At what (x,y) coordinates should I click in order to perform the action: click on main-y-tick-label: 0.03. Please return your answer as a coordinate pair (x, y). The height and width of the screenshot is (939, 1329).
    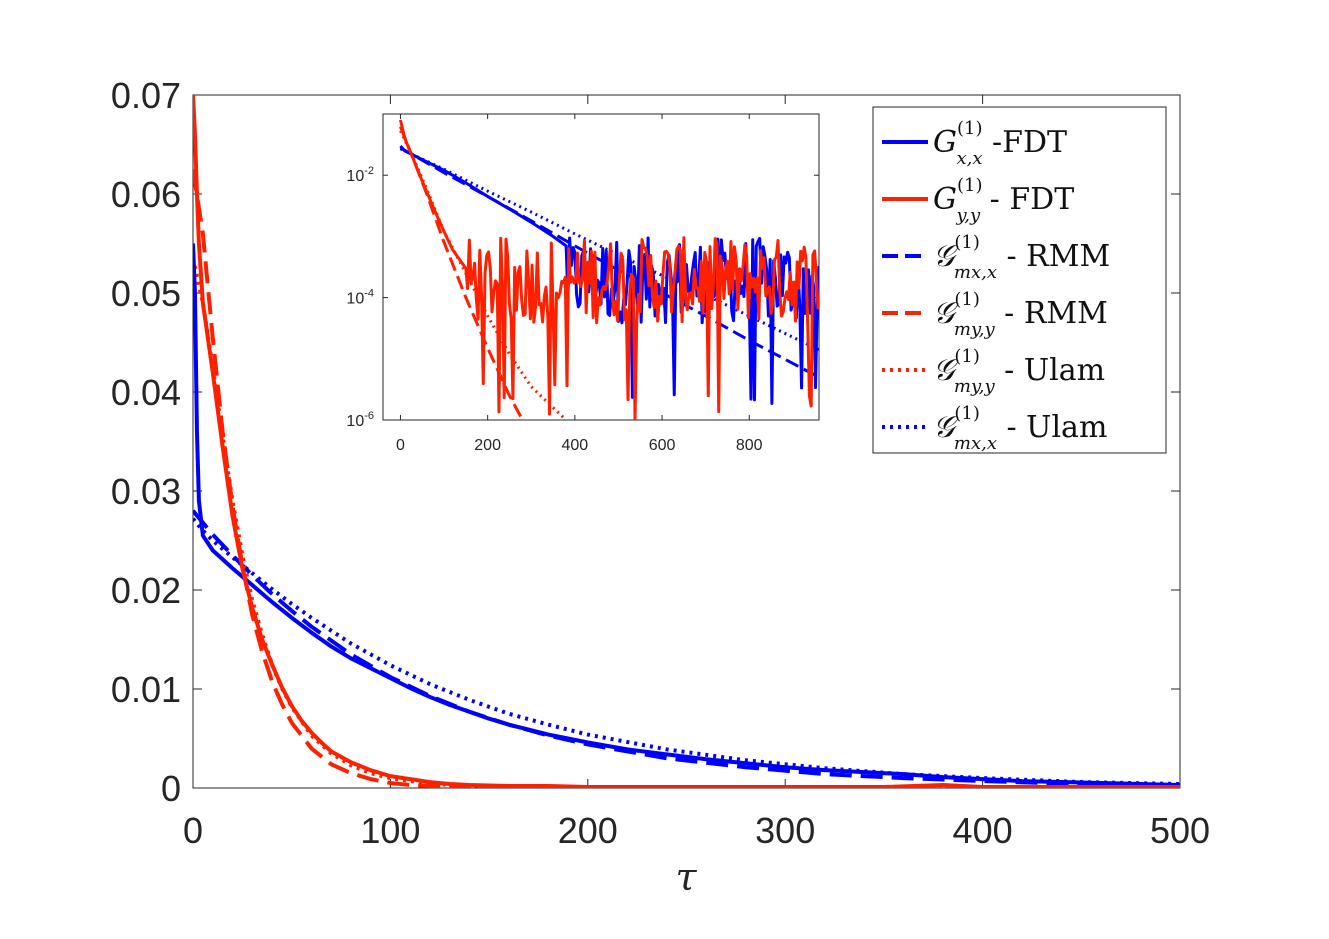
    Looking at the image, I should click on (146, 491).